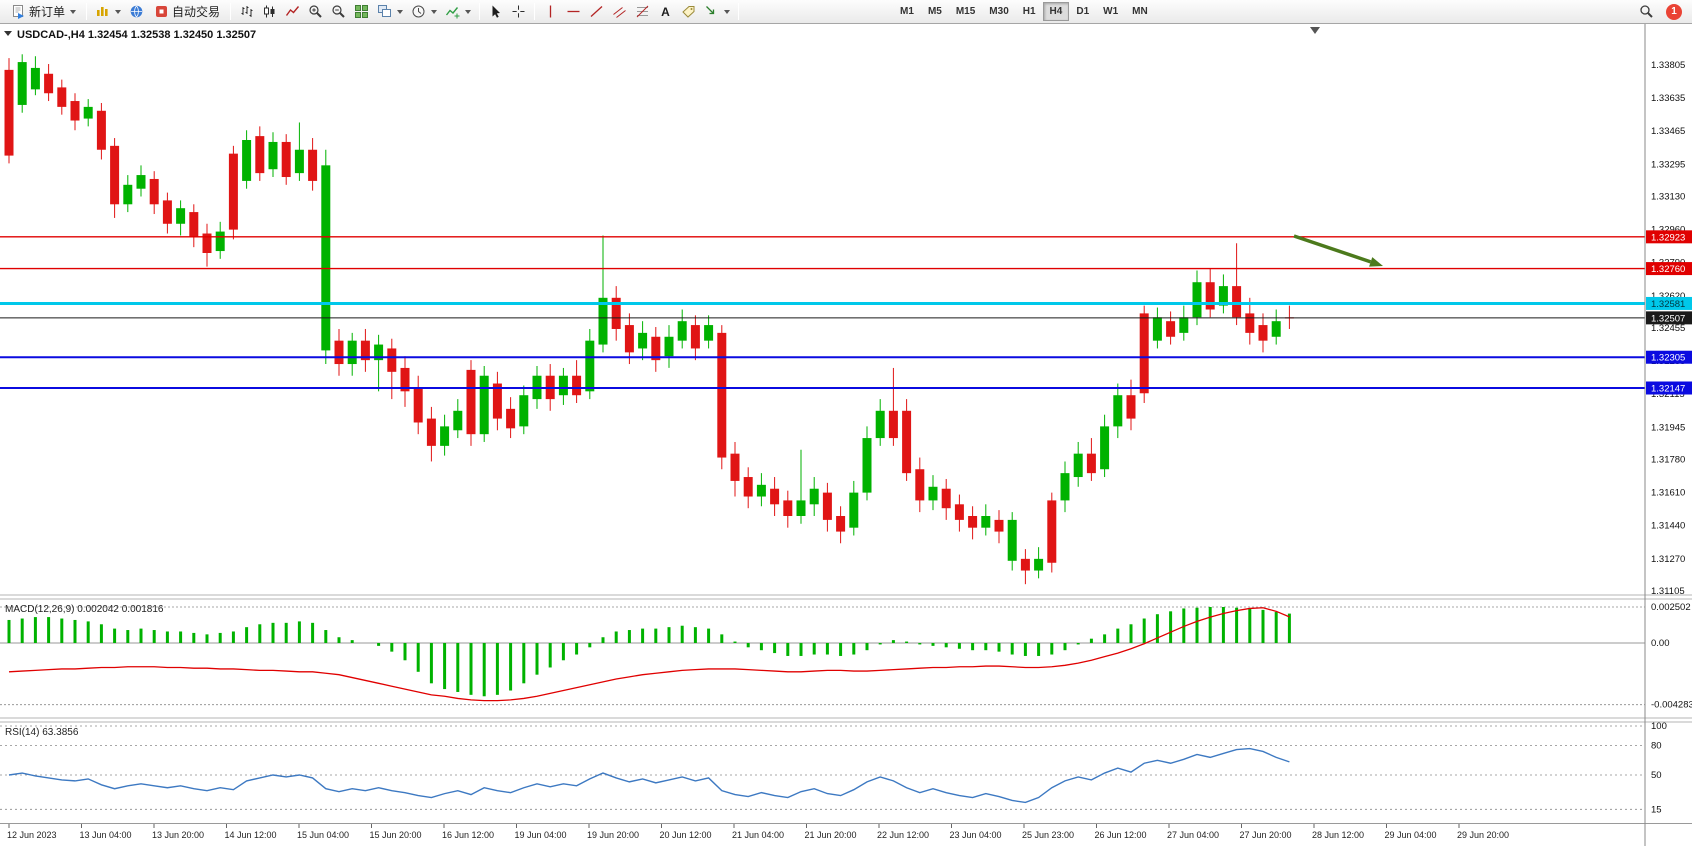 The height and width of the screenshot is (851, 1692). Describe the element at coordinates (717, 11) in the screenshot. I see `shapes-button` at that location.